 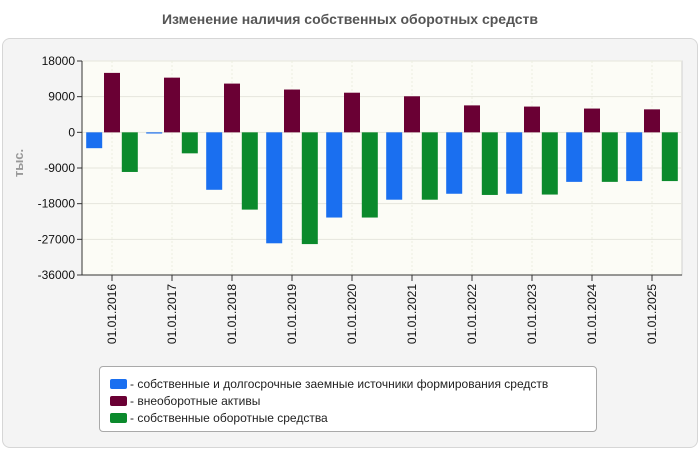 I want to click on legend-swatch-noncurrent-assets, so click(x=118, y=400).